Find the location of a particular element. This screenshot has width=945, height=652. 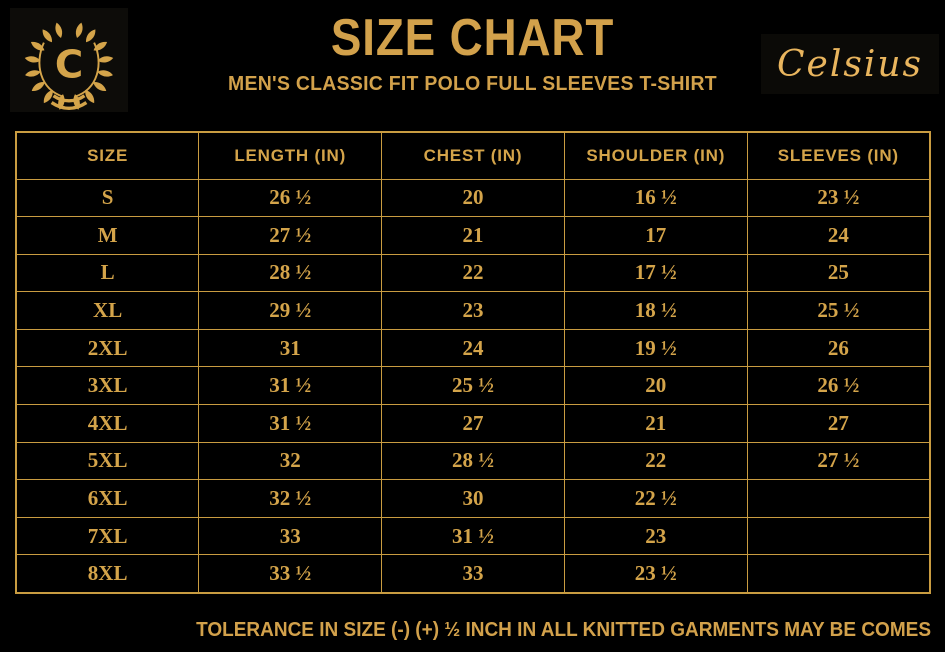

table-row: 8XL 33 ½ 33 23 ½ is located at coordinates (473, 574).